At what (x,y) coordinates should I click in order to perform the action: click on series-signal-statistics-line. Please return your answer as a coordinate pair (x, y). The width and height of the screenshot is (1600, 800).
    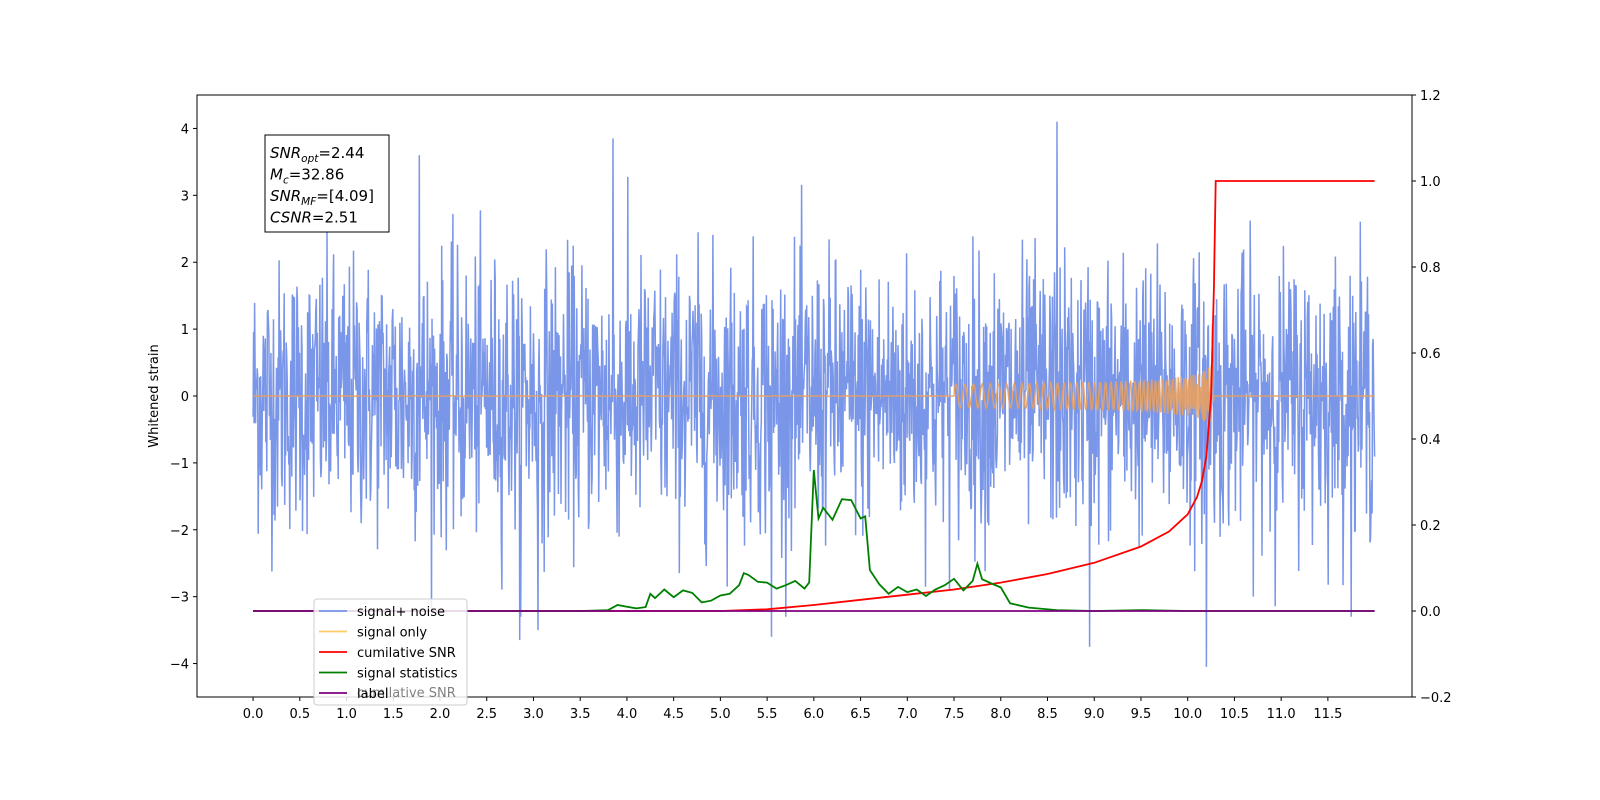
    Looking at the image, I should click on (814, 540).